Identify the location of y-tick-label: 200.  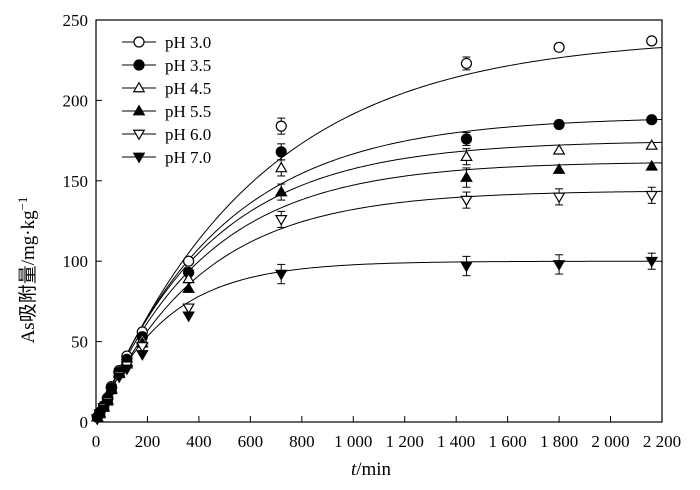
(76, 100).